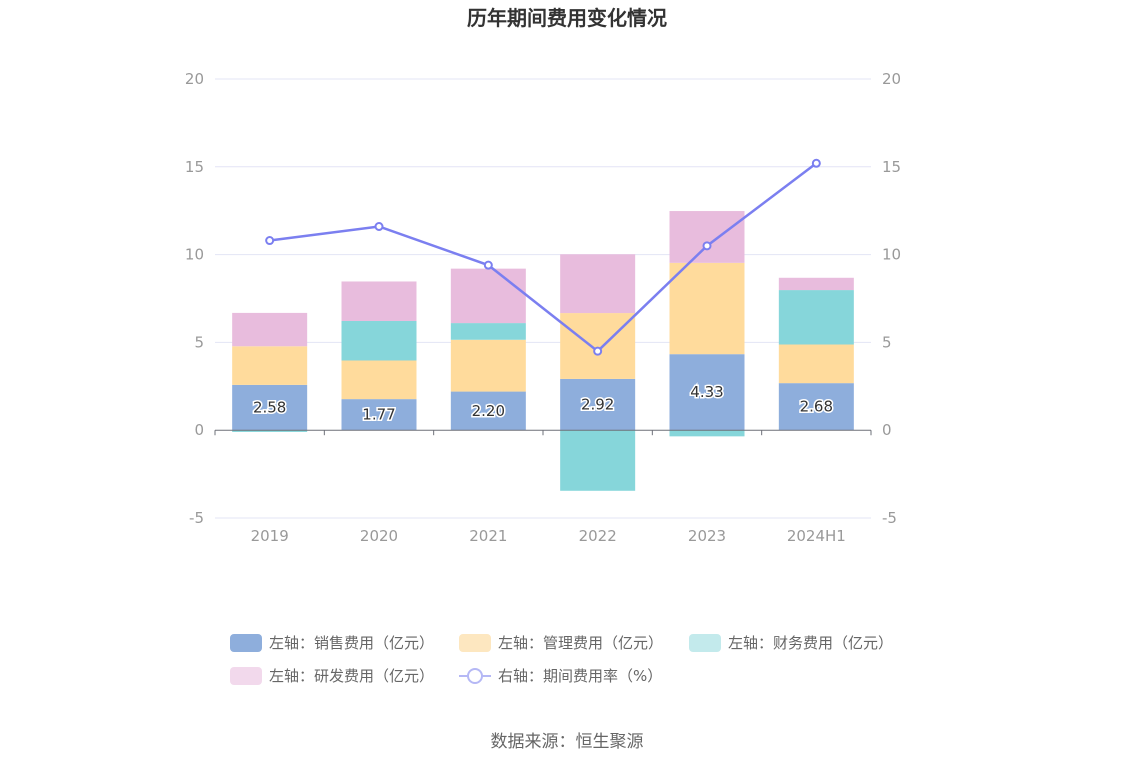  I want to click on legend-item: 左轴：销售费用（亿元）, so click(332, 643).